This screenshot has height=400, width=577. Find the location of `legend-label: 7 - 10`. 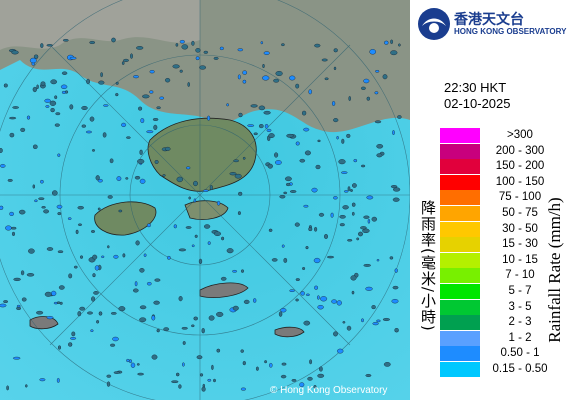

legend-label: 7 - 10 is located at coordinates (520, 275).